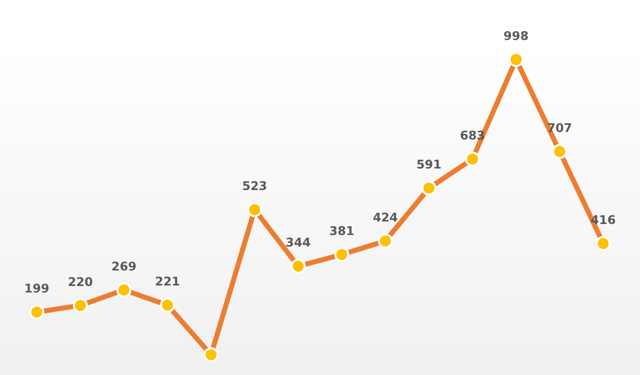 Image resolution: width=640 pixels, height=375 pixels. I want to click on data-label: 221, so click(167, 281).